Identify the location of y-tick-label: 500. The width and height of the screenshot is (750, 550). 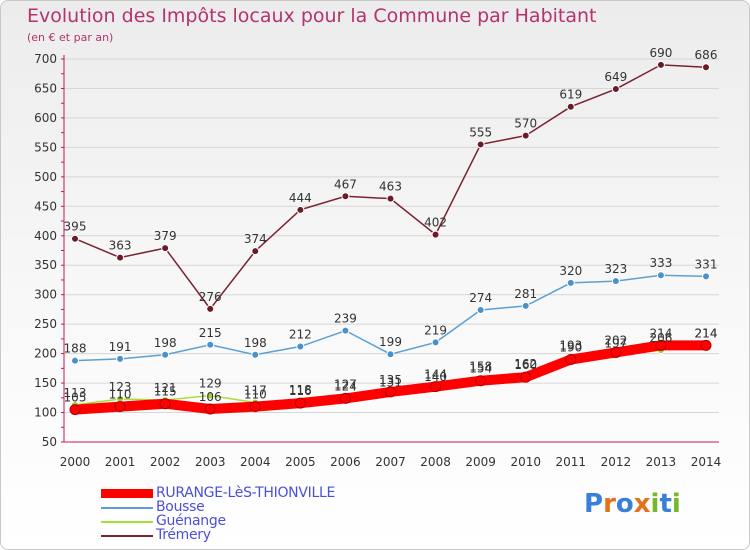
(45, 177).